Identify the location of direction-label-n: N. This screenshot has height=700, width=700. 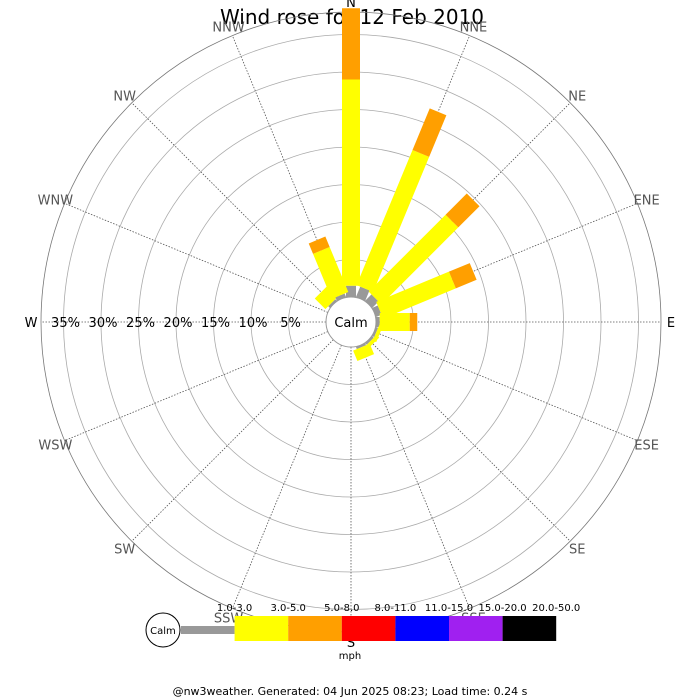
(351, 5).